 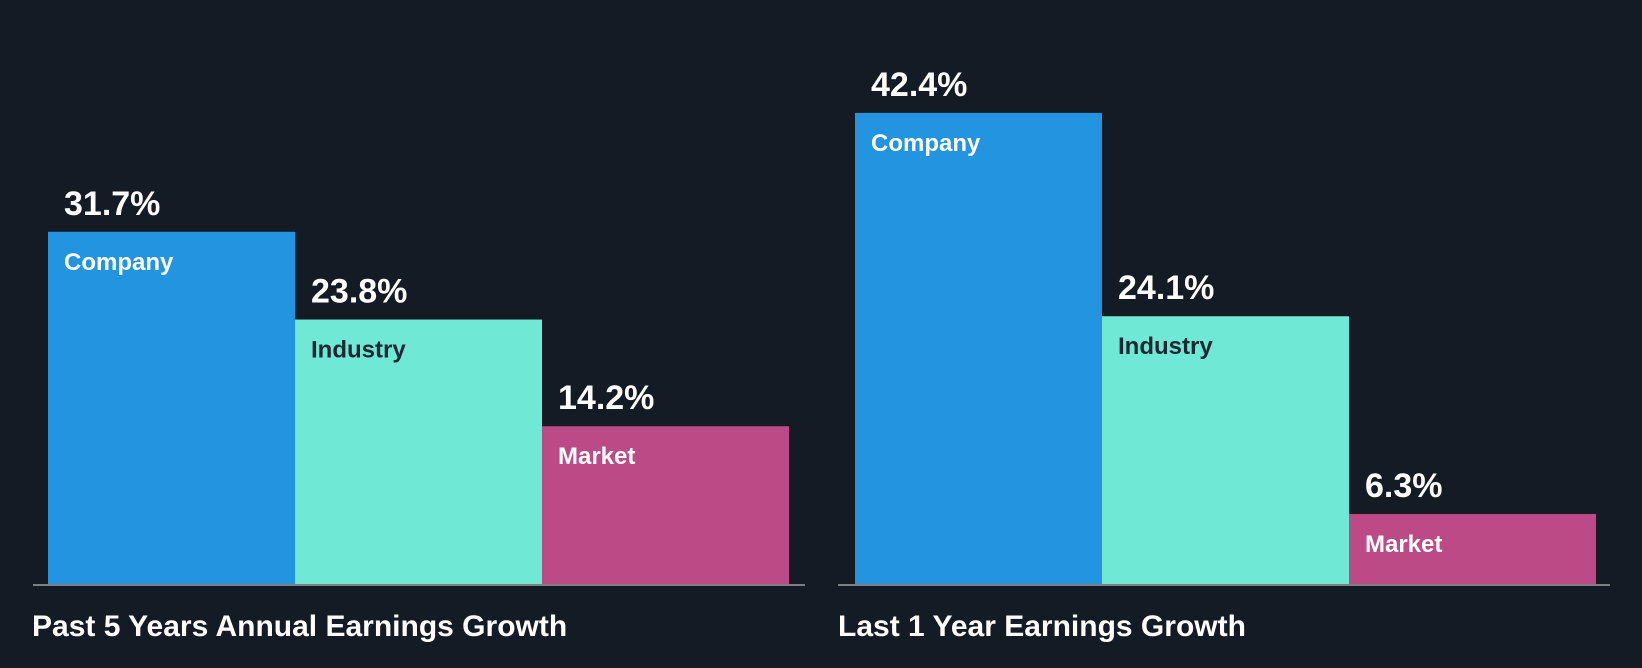 What do you see at coordinates (112, 204) in the screenshot?
I see `value-label-company: 31.7%` at bounding box center [112, 204].